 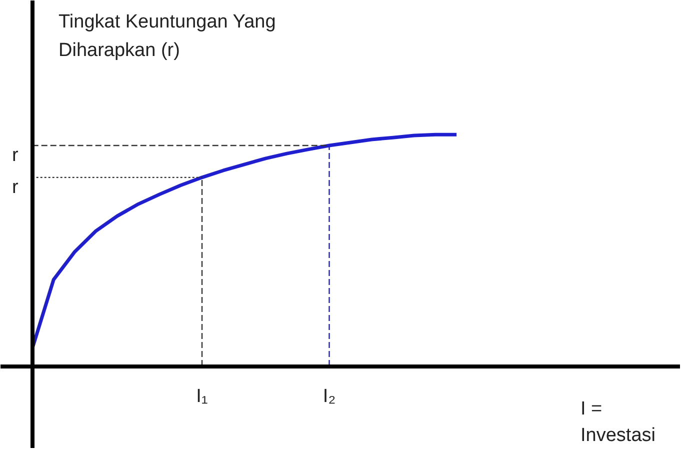 I want to click on text: I = Investasi, so click(x=618, y=422).